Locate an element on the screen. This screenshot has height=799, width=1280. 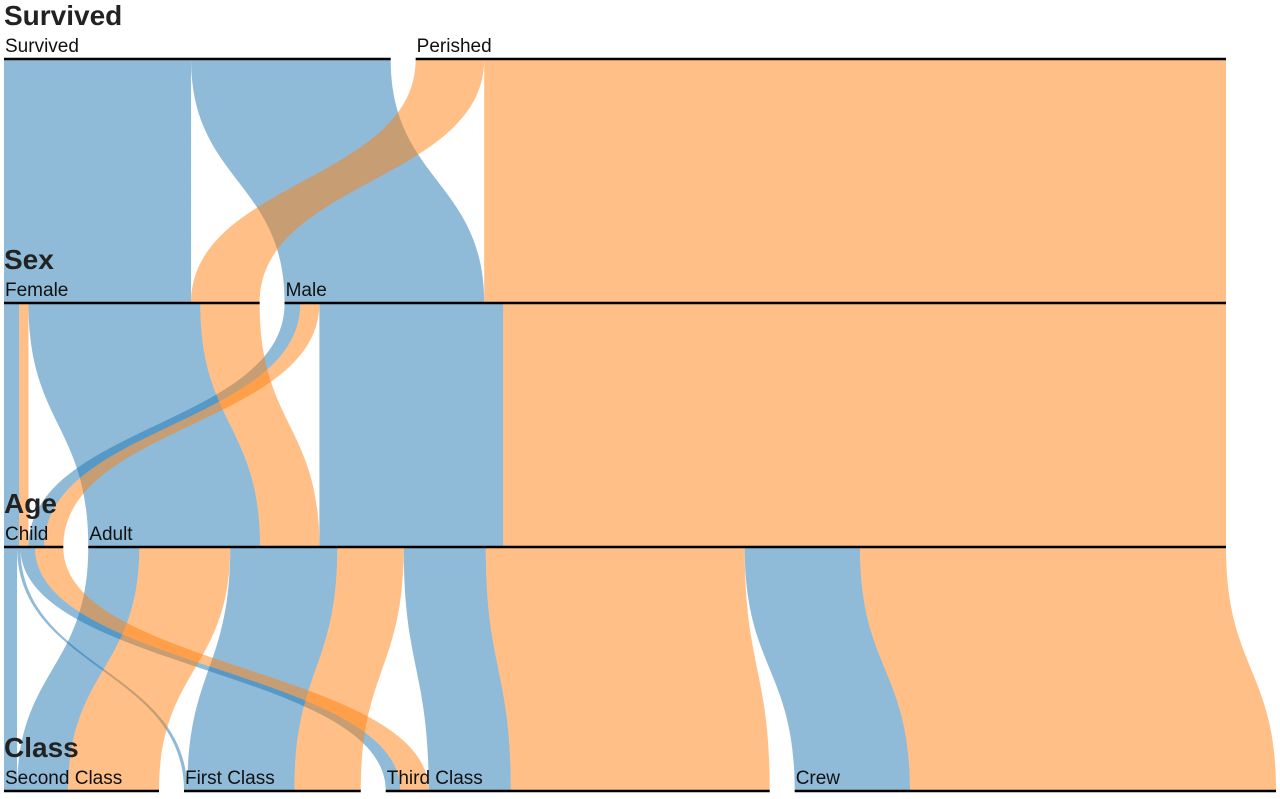
dimension-title-survived: Survived is located at coordinates (63, 15).